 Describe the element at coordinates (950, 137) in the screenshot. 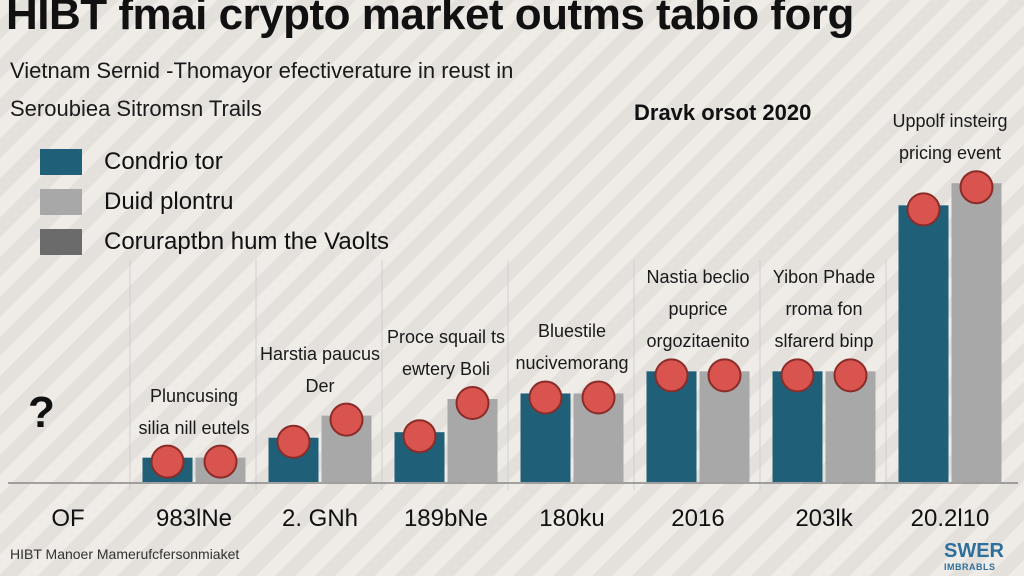

I see `annotation-7: Uppolf insteirg pricing event` at that location.